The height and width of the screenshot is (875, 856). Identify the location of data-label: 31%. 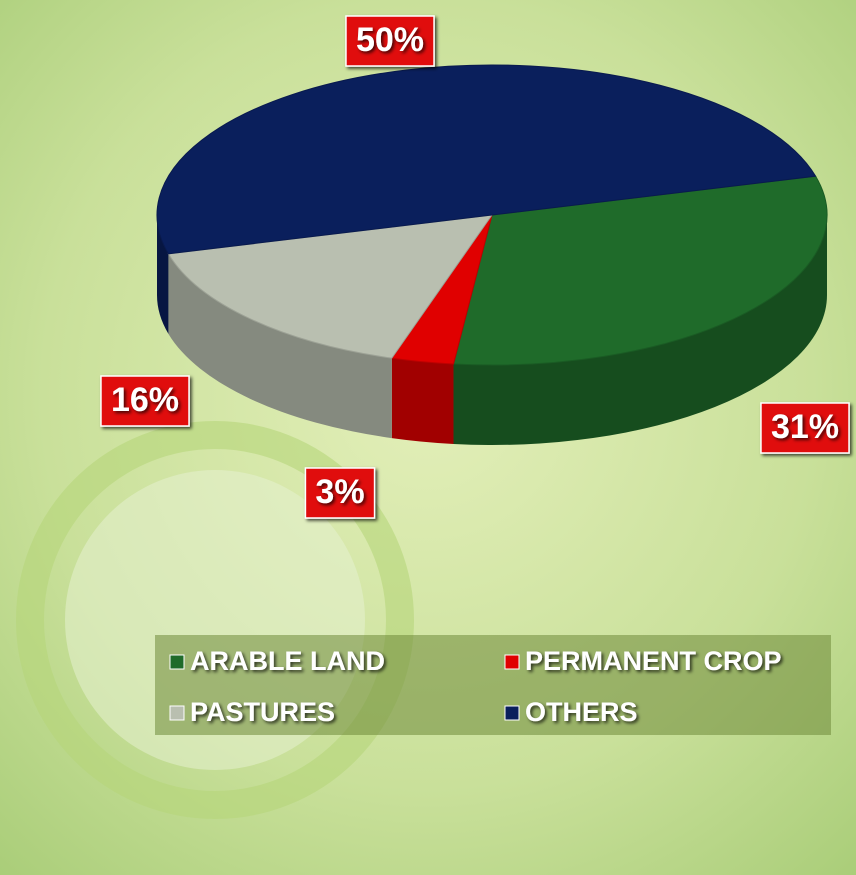
(805, 427).